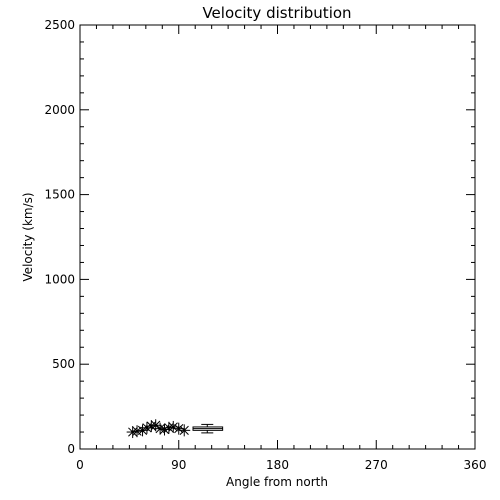 The image size is (500, 500). I want to click on x-tick-label: 360, so click(475, 465).